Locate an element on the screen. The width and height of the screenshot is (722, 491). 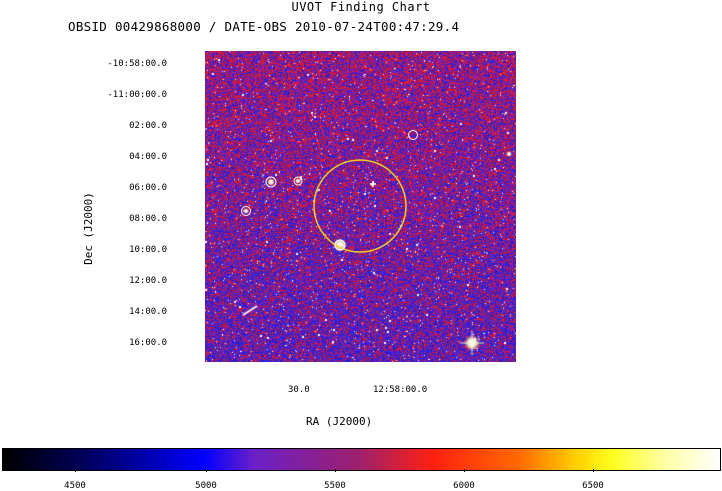
colorbar-tick-0: 4500 is located at coordinates (75, 486).